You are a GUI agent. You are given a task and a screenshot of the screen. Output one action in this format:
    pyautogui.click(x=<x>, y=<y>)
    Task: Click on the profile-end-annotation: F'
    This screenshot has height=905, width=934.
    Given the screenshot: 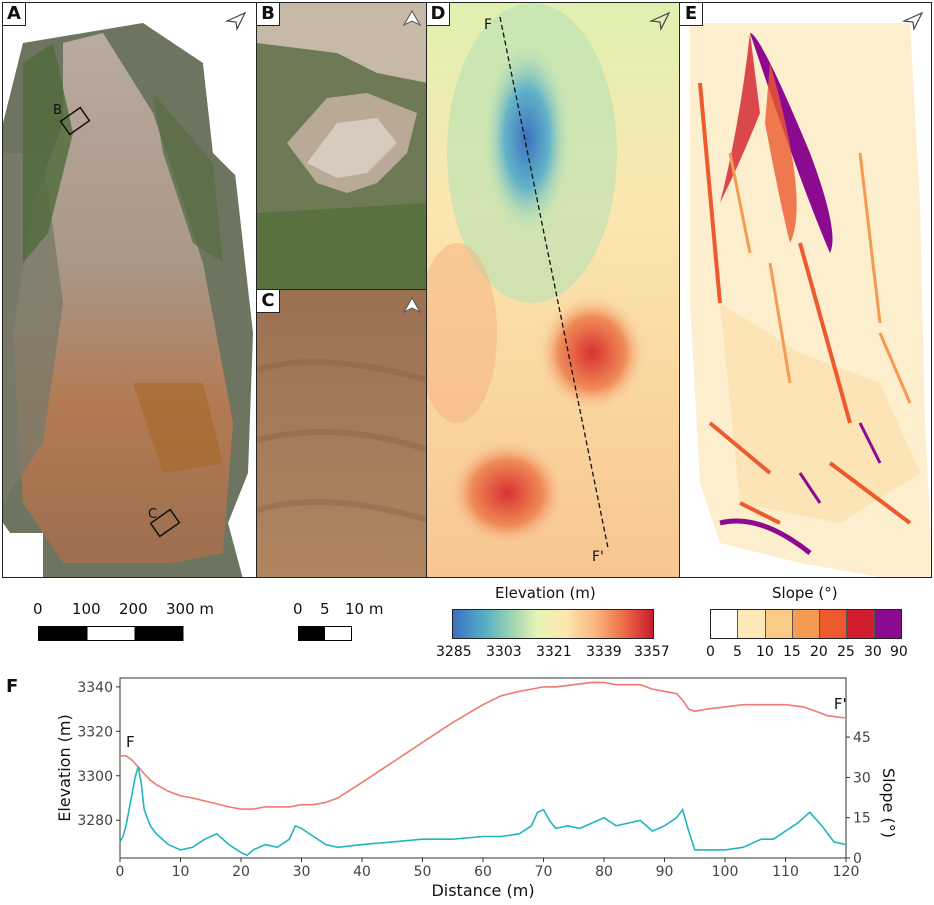 What is the action you would take?
    pyautogui.click(x=840, y=704)
    